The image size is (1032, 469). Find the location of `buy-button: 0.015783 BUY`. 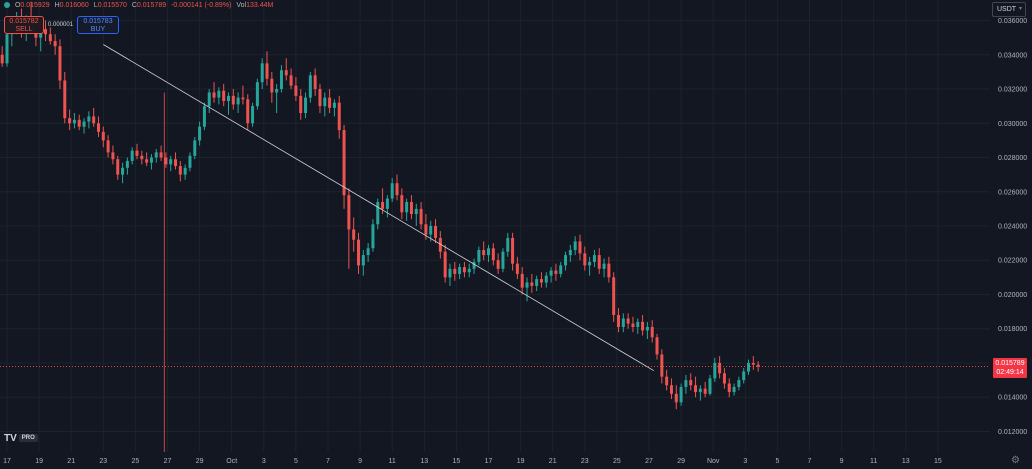

buy-button: 0.015783 BUY is located at coordinates (98, 25).